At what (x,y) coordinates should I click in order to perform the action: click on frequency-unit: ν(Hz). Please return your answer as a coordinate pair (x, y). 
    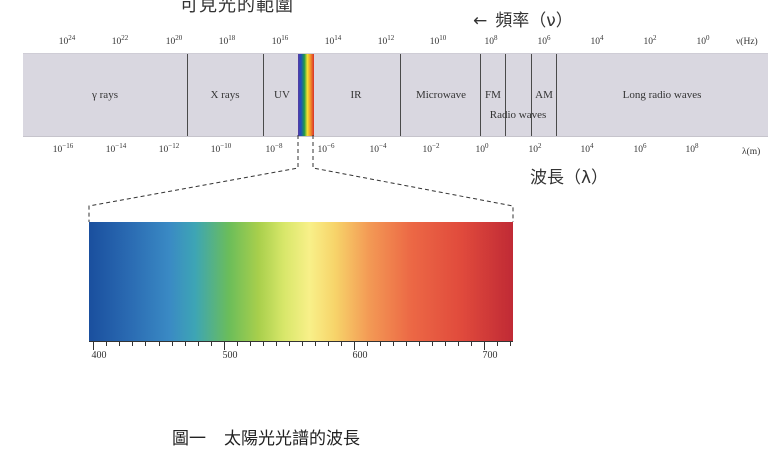
    Looking at the image, I should click on (747, 42).